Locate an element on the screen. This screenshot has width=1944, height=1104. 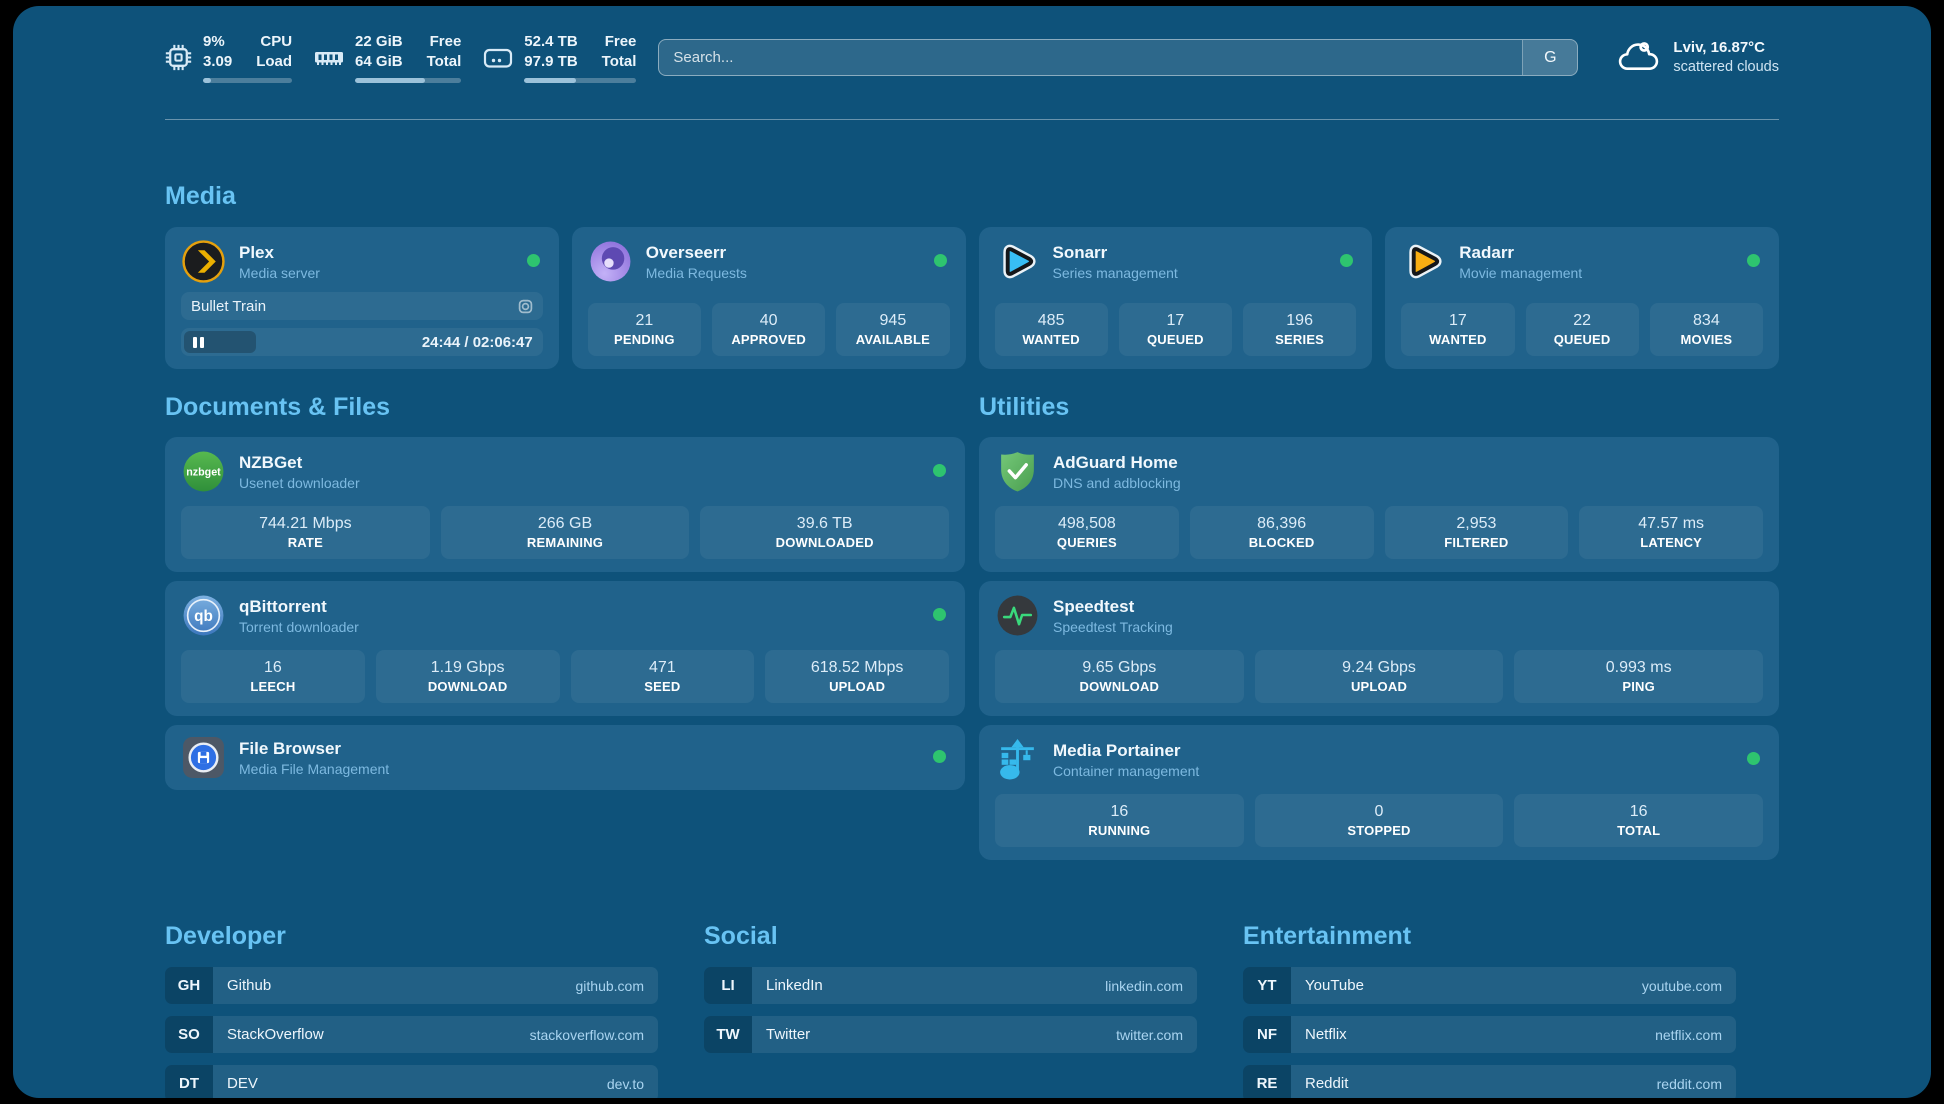
app-subtitle: Media File Management is located at coordinates (314, 768).